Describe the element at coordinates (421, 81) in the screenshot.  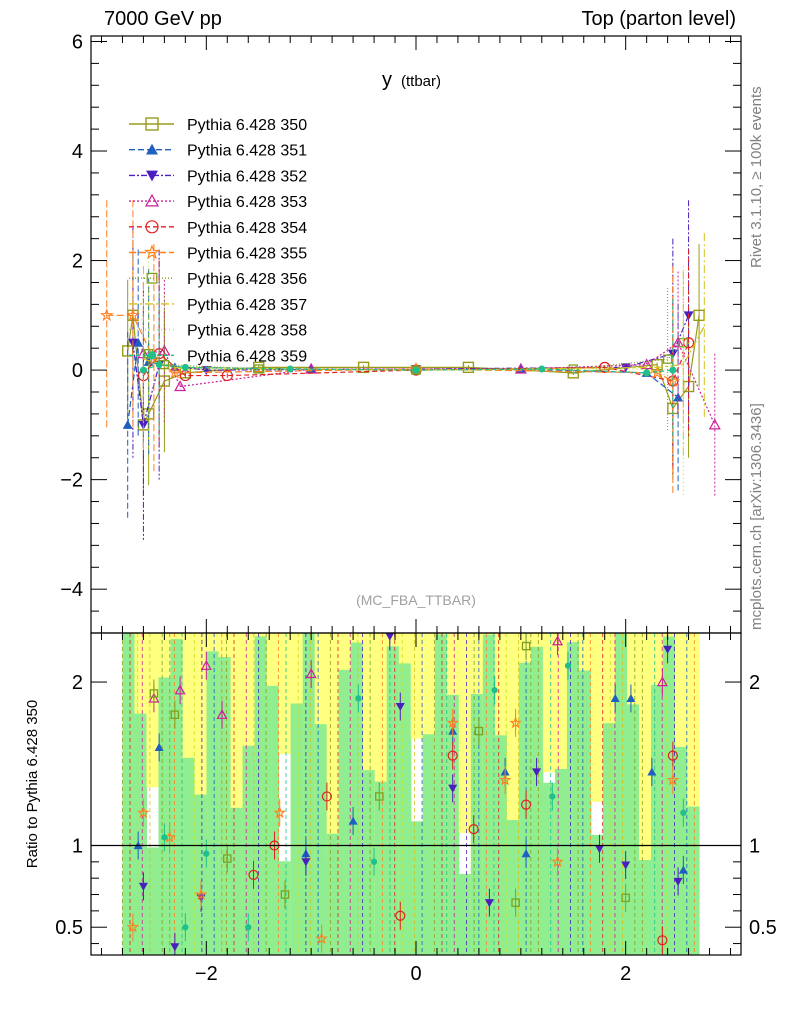
I see `plot-title-sub: (ttbar)` at that location.